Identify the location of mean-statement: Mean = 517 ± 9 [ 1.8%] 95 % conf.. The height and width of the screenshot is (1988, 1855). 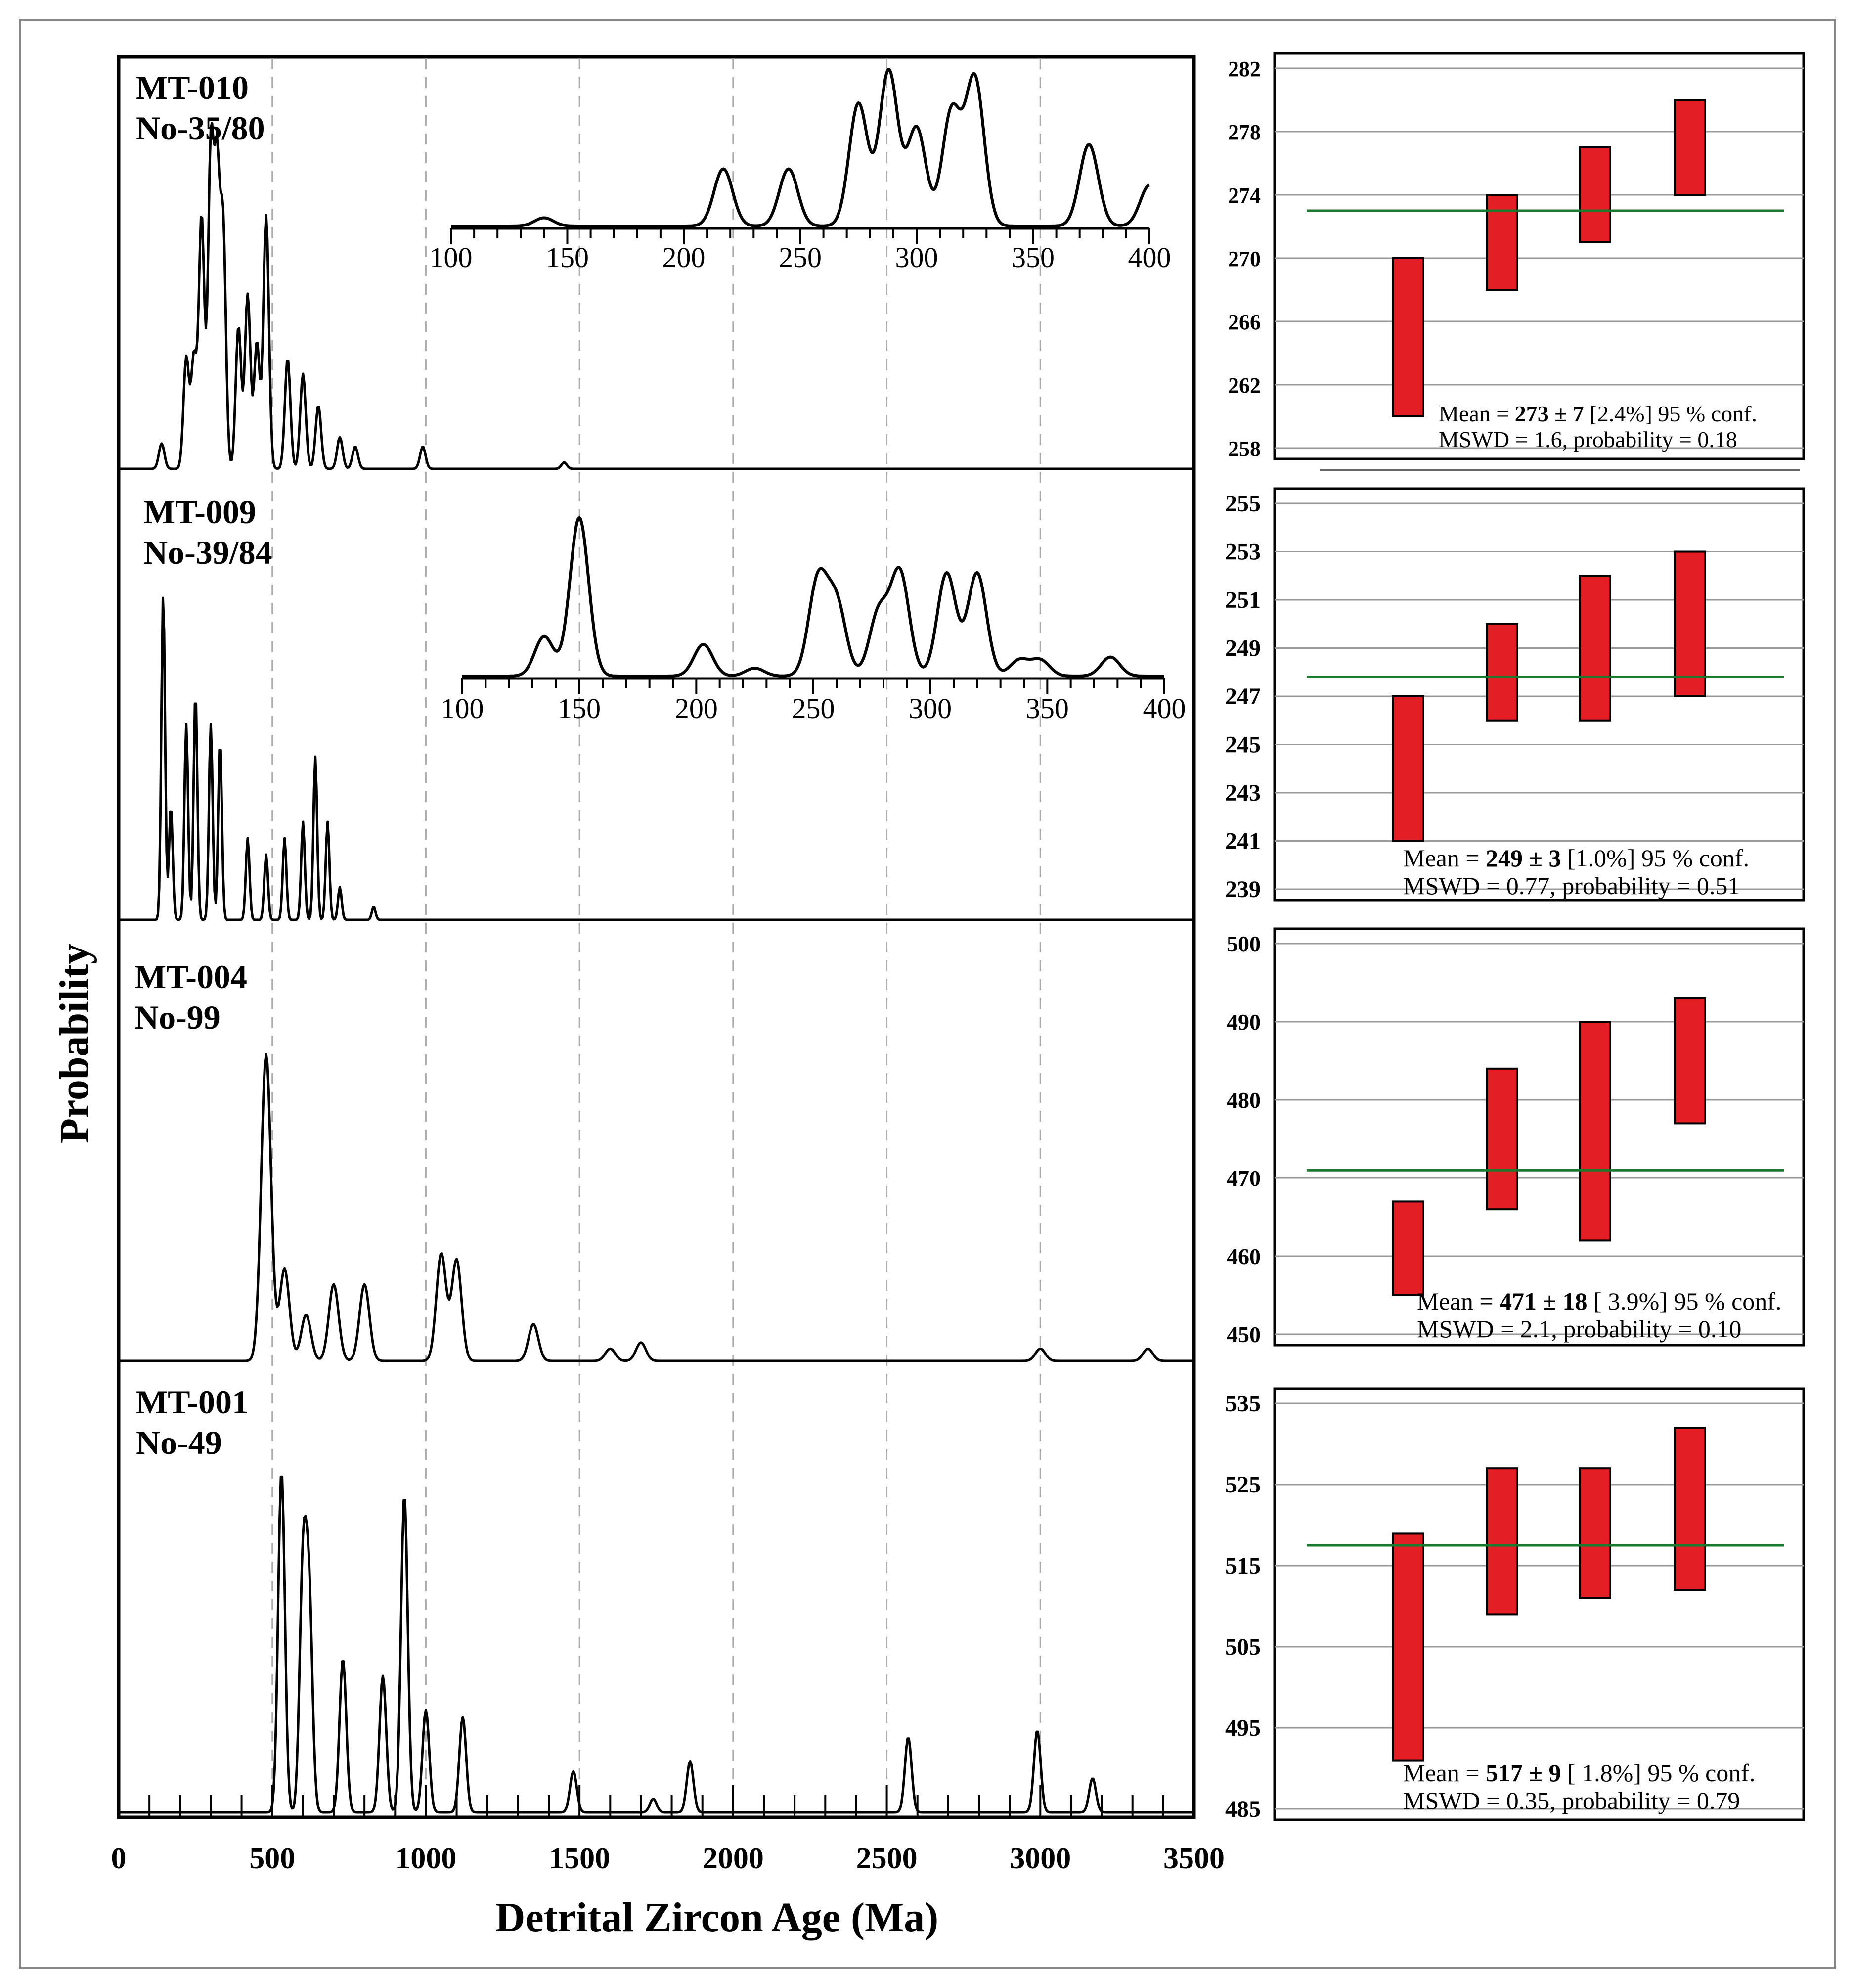
(1579, 1773).